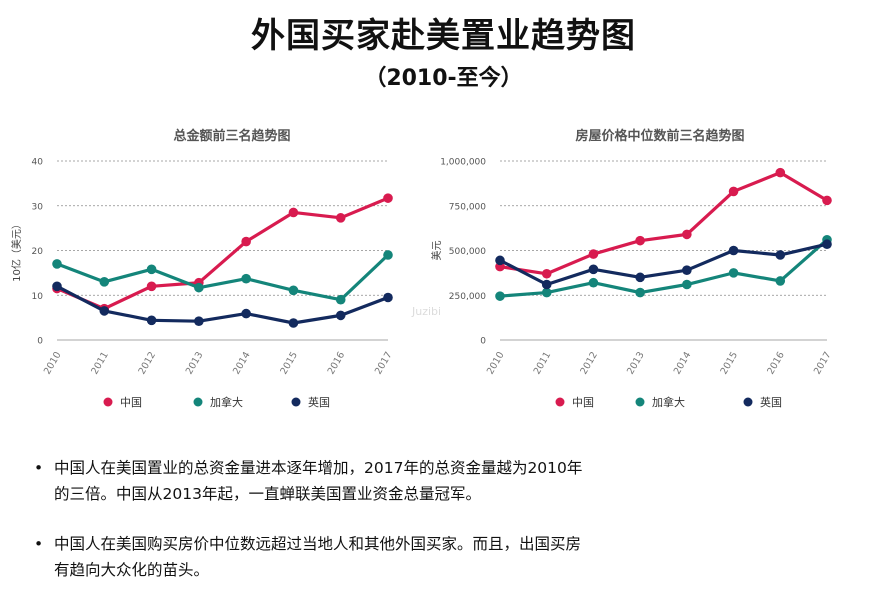  I want to click on x-tick-label: 2011, so click(100, 363).